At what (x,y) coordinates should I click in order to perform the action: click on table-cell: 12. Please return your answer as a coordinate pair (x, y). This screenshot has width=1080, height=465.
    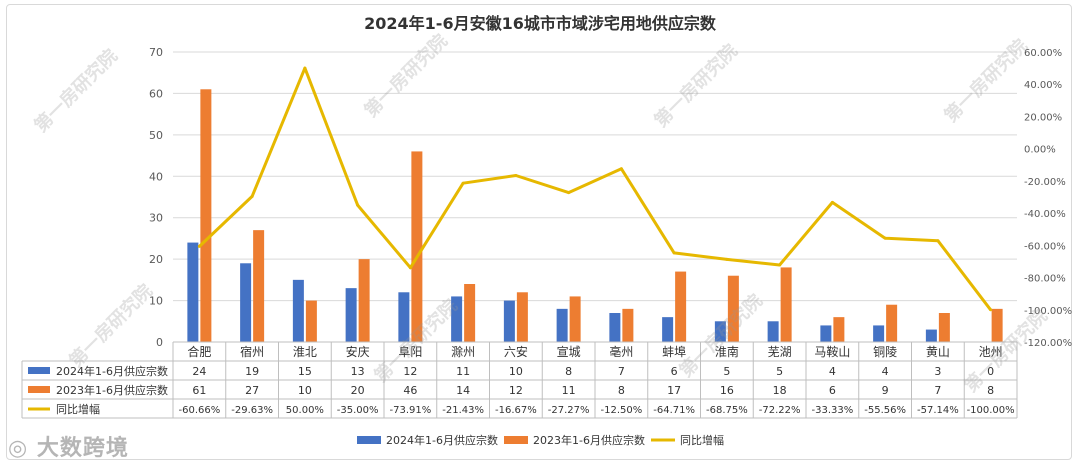
    Looking at the image, I should click on (410, 371).